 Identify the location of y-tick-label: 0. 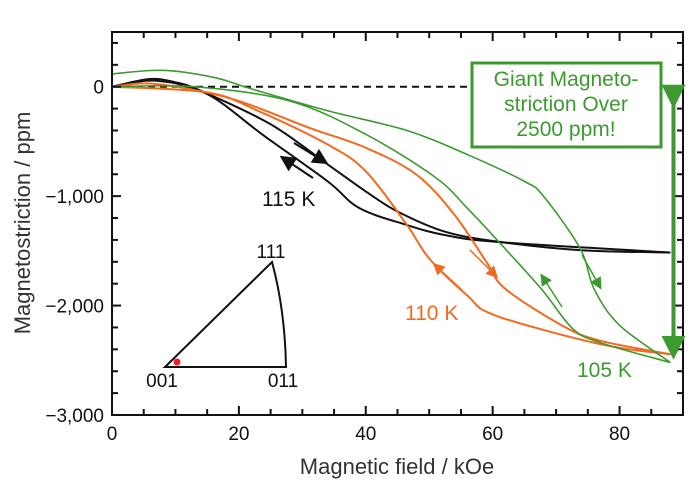
(98, 88).